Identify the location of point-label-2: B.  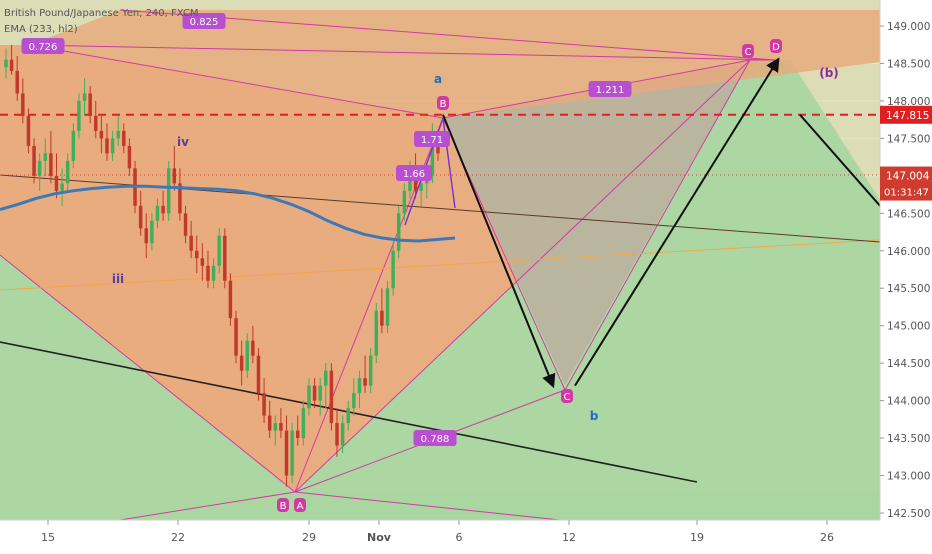
(443, 104).